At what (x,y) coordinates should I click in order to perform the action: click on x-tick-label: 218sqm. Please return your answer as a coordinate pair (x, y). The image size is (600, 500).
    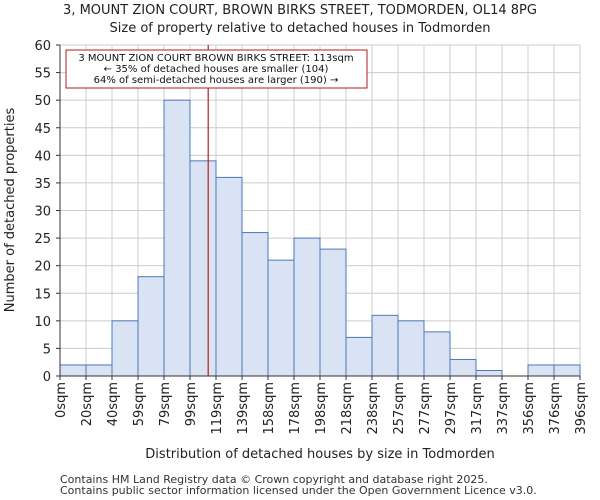
    Looking at the image, I should click on (347, 408).